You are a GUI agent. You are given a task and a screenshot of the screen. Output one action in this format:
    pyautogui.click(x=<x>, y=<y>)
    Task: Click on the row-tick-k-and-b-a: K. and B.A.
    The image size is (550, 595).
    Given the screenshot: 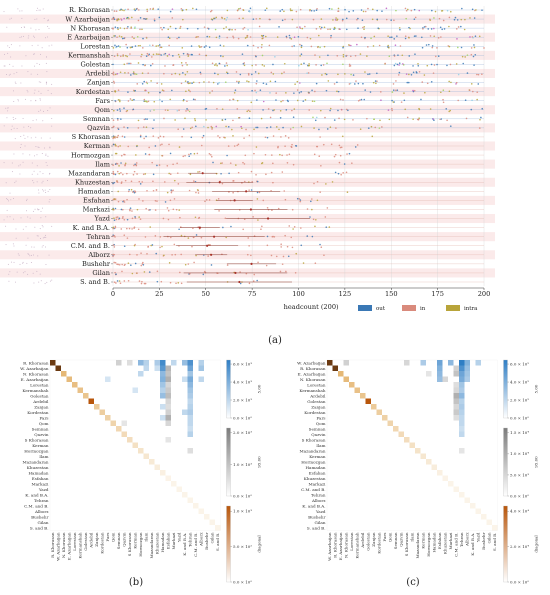 What is the action you would take?
    pyautogui.click(x=313, y=505)
    